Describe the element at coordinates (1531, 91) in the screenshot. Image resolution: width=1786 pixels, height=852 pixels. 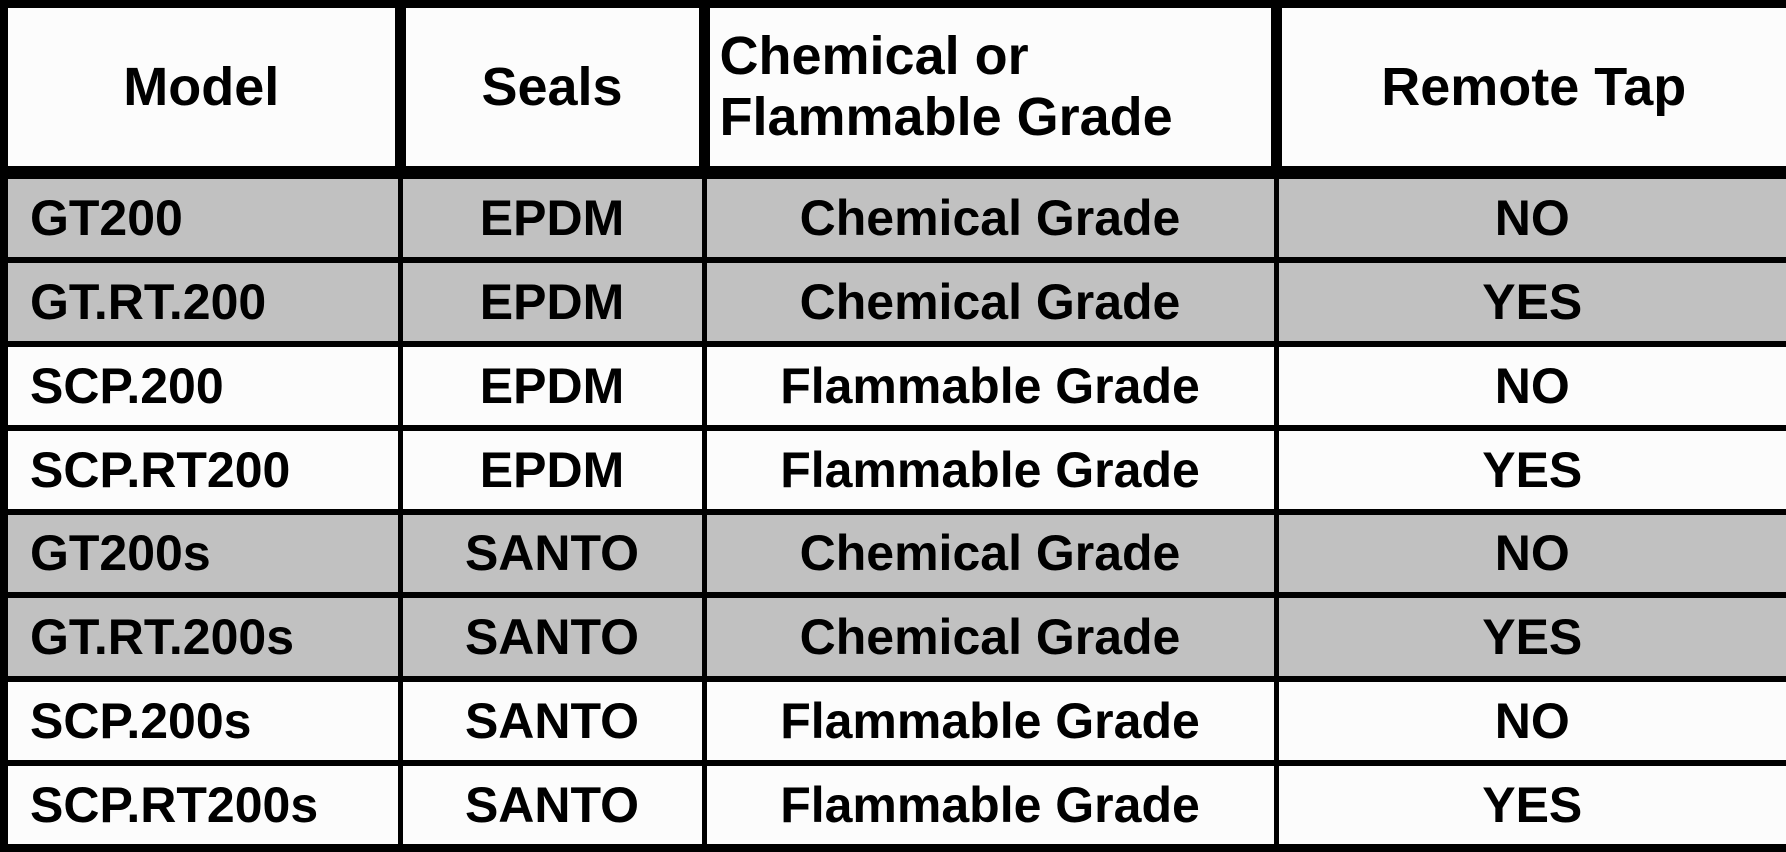
I see `column-header-remote-tap: Remote Tap` at that location.